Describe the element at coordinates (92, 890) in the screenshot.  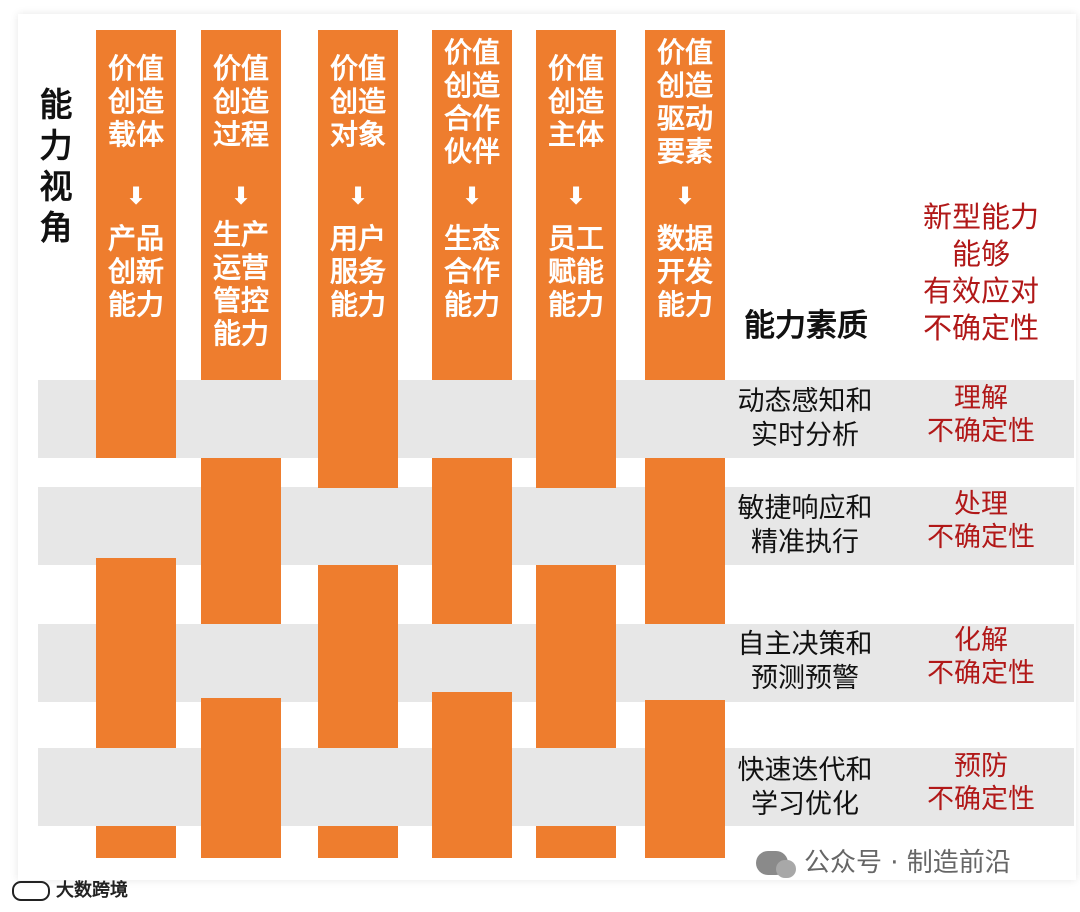
I see `source-text: 大数跨境` at that location.